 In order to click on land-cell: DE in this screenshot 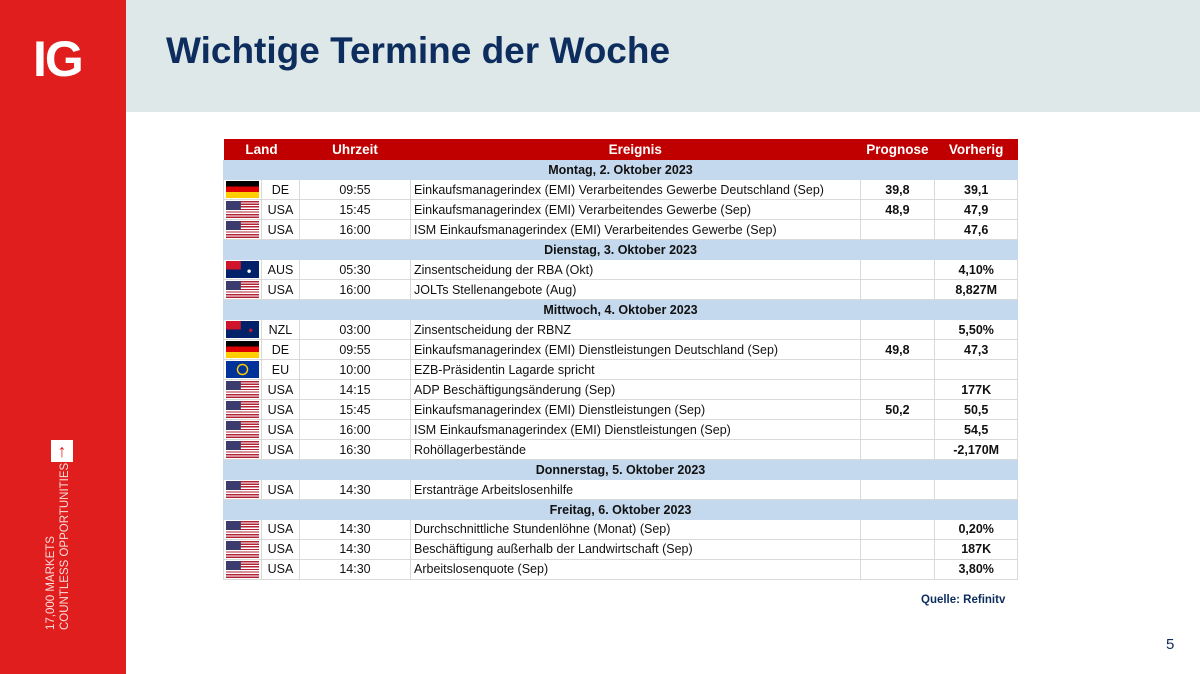, I will do `click(280, 350)`.